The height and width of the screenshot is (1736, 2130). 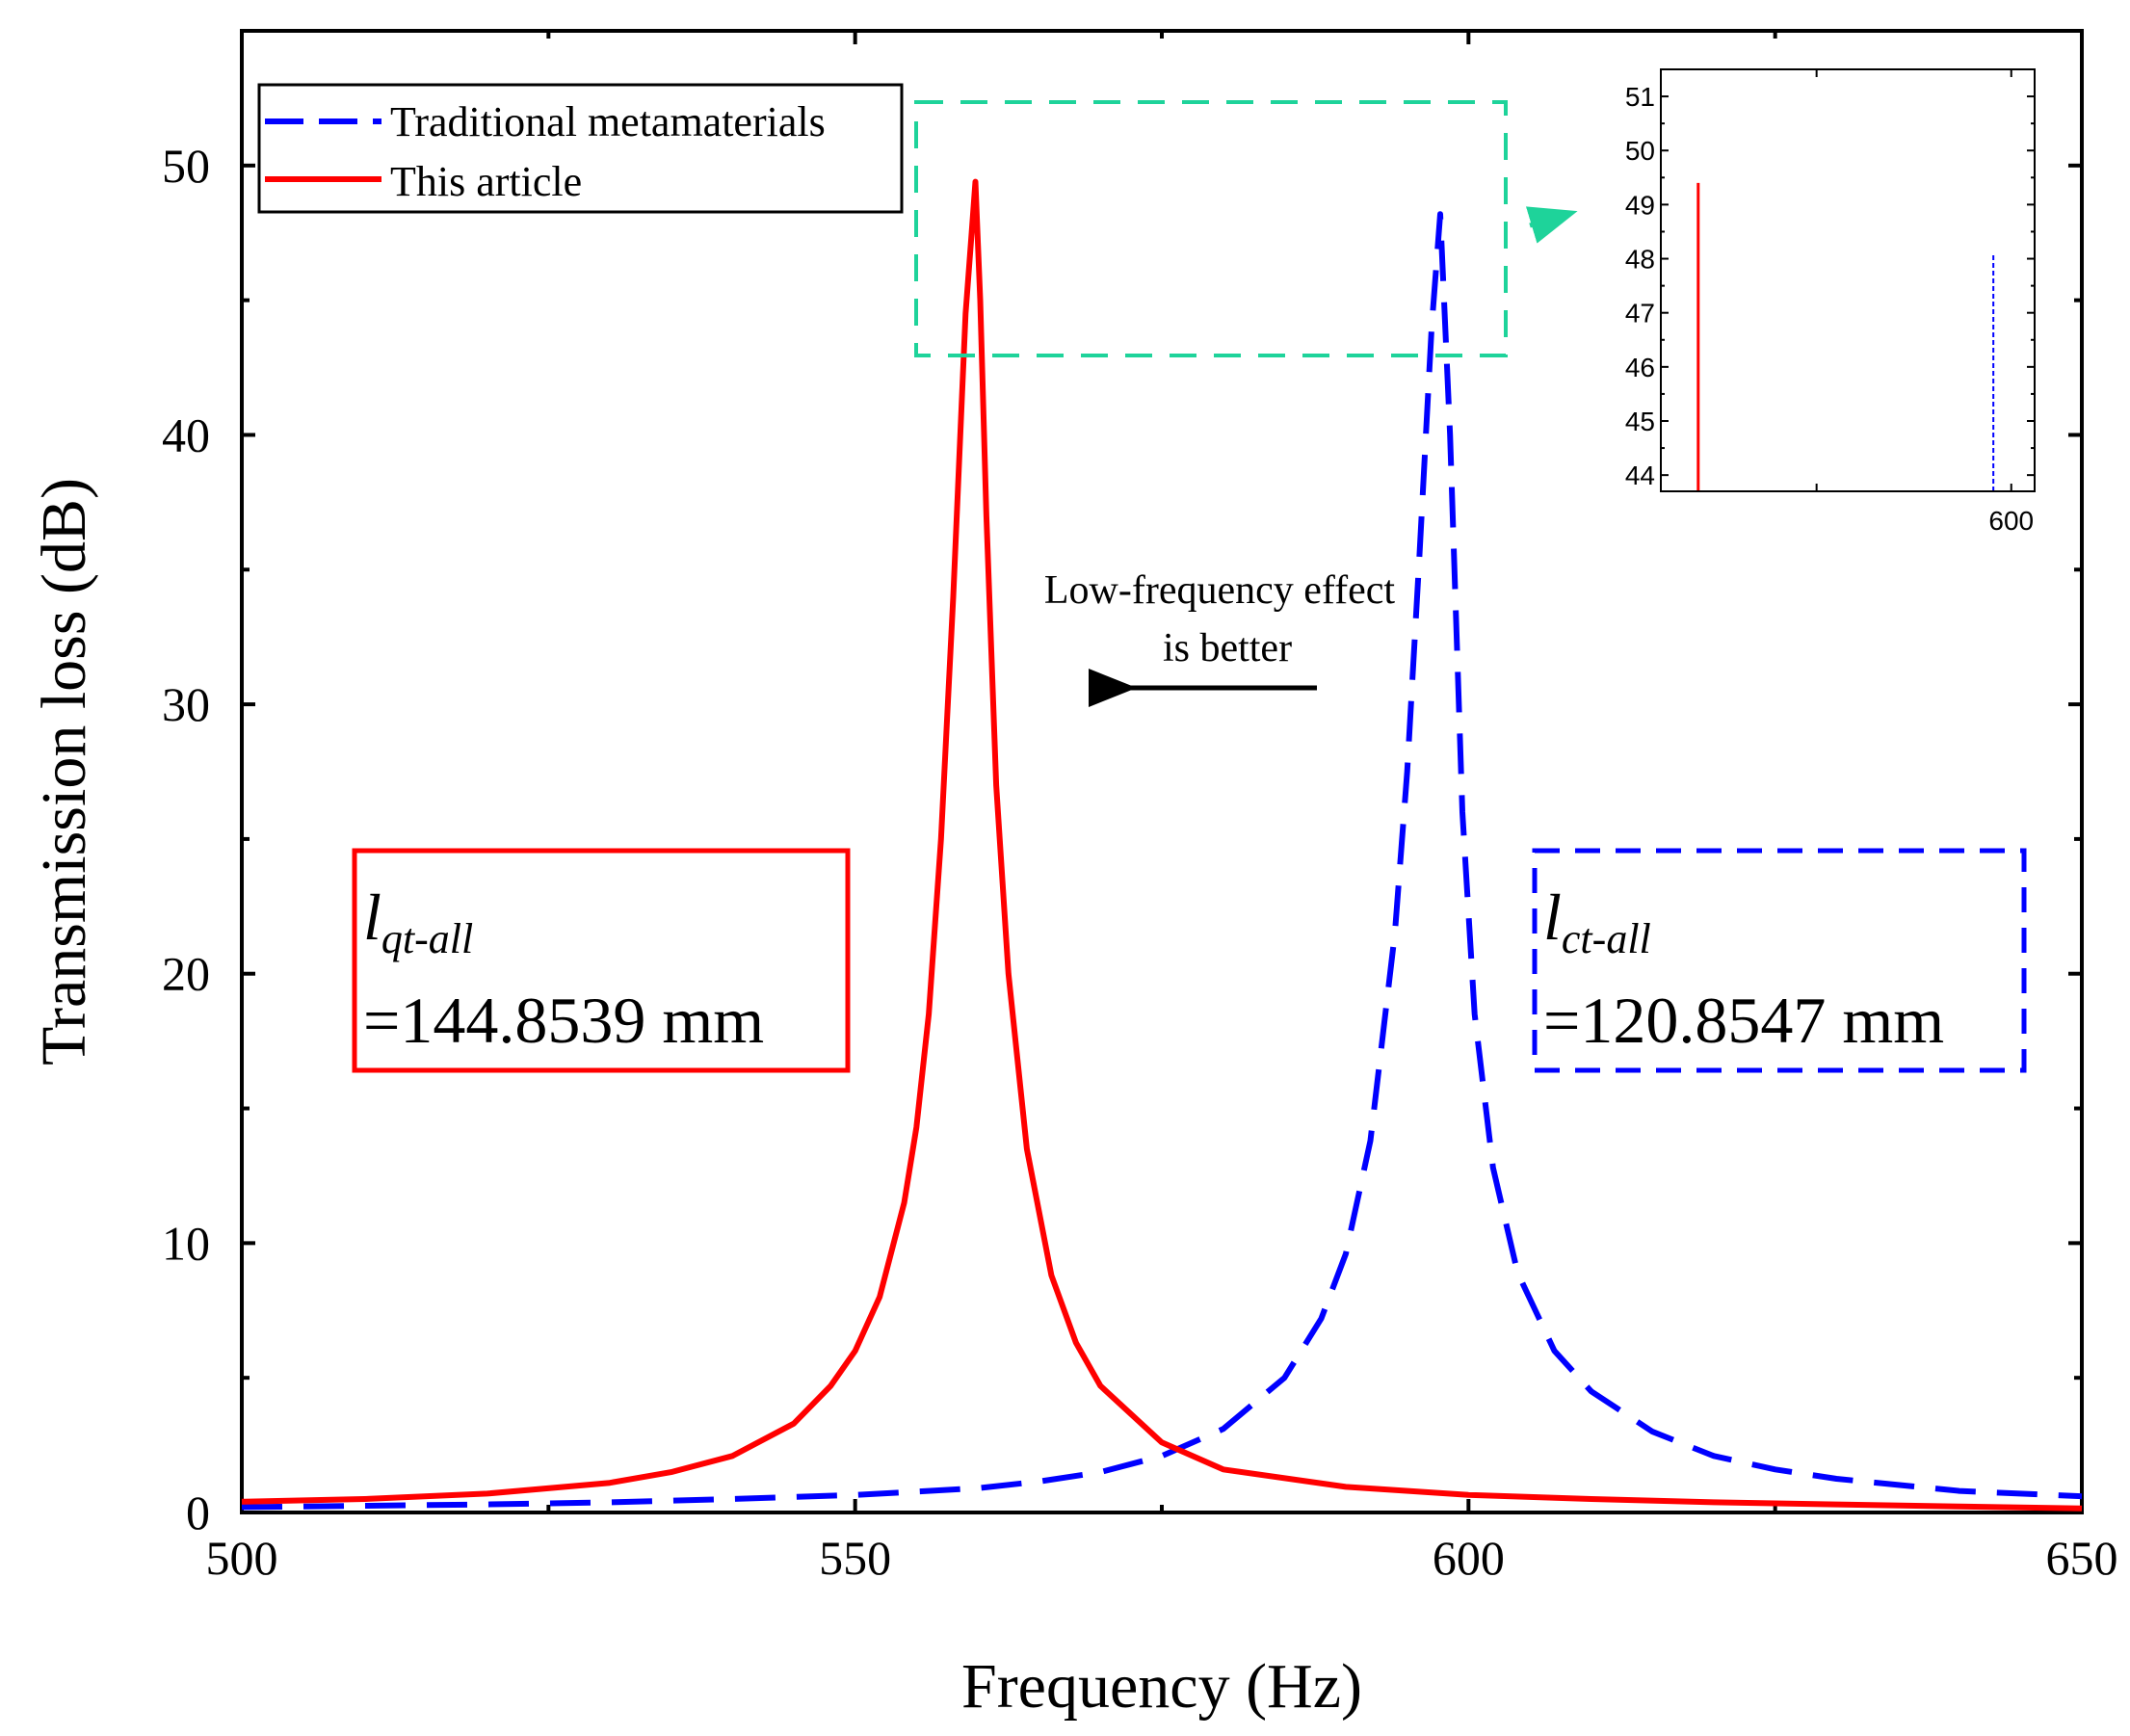 I want to click on x-tick-label: 650, so click(x=2082, y=1558).